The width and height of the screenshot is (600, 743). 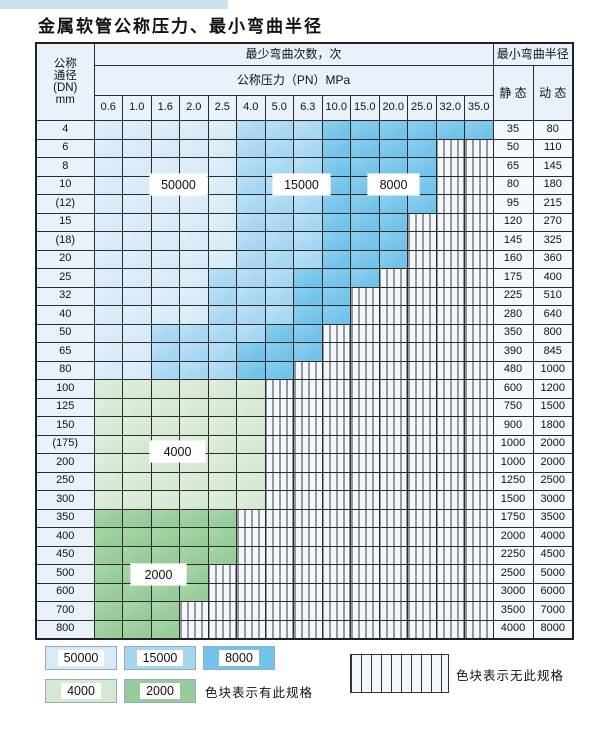 What do you see at coordinates (553, 259) in the screenshot?
I see `dynamic-value: 360` at bounding box center [553, 259].